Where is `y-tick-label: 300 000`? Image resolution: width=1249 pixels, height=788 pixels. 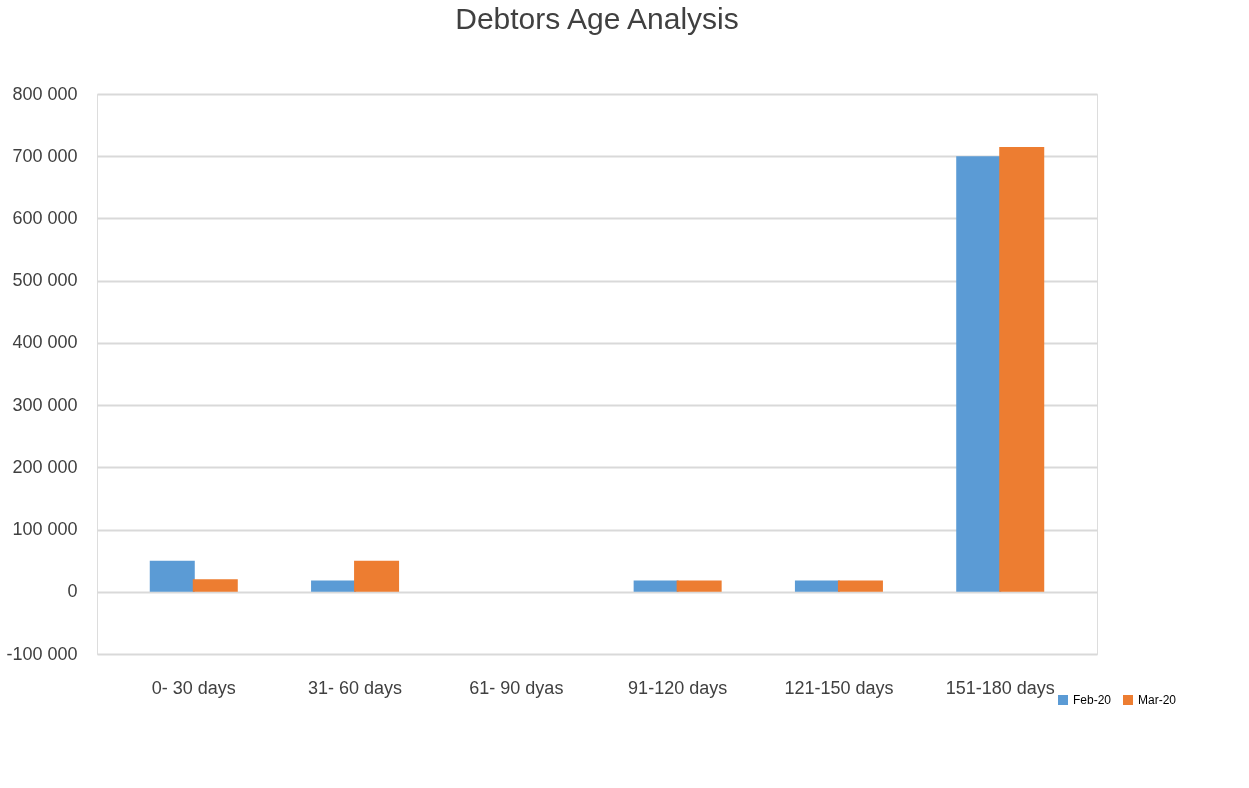 y-tick-label: 300 000 is located at coordinates (45, 404).